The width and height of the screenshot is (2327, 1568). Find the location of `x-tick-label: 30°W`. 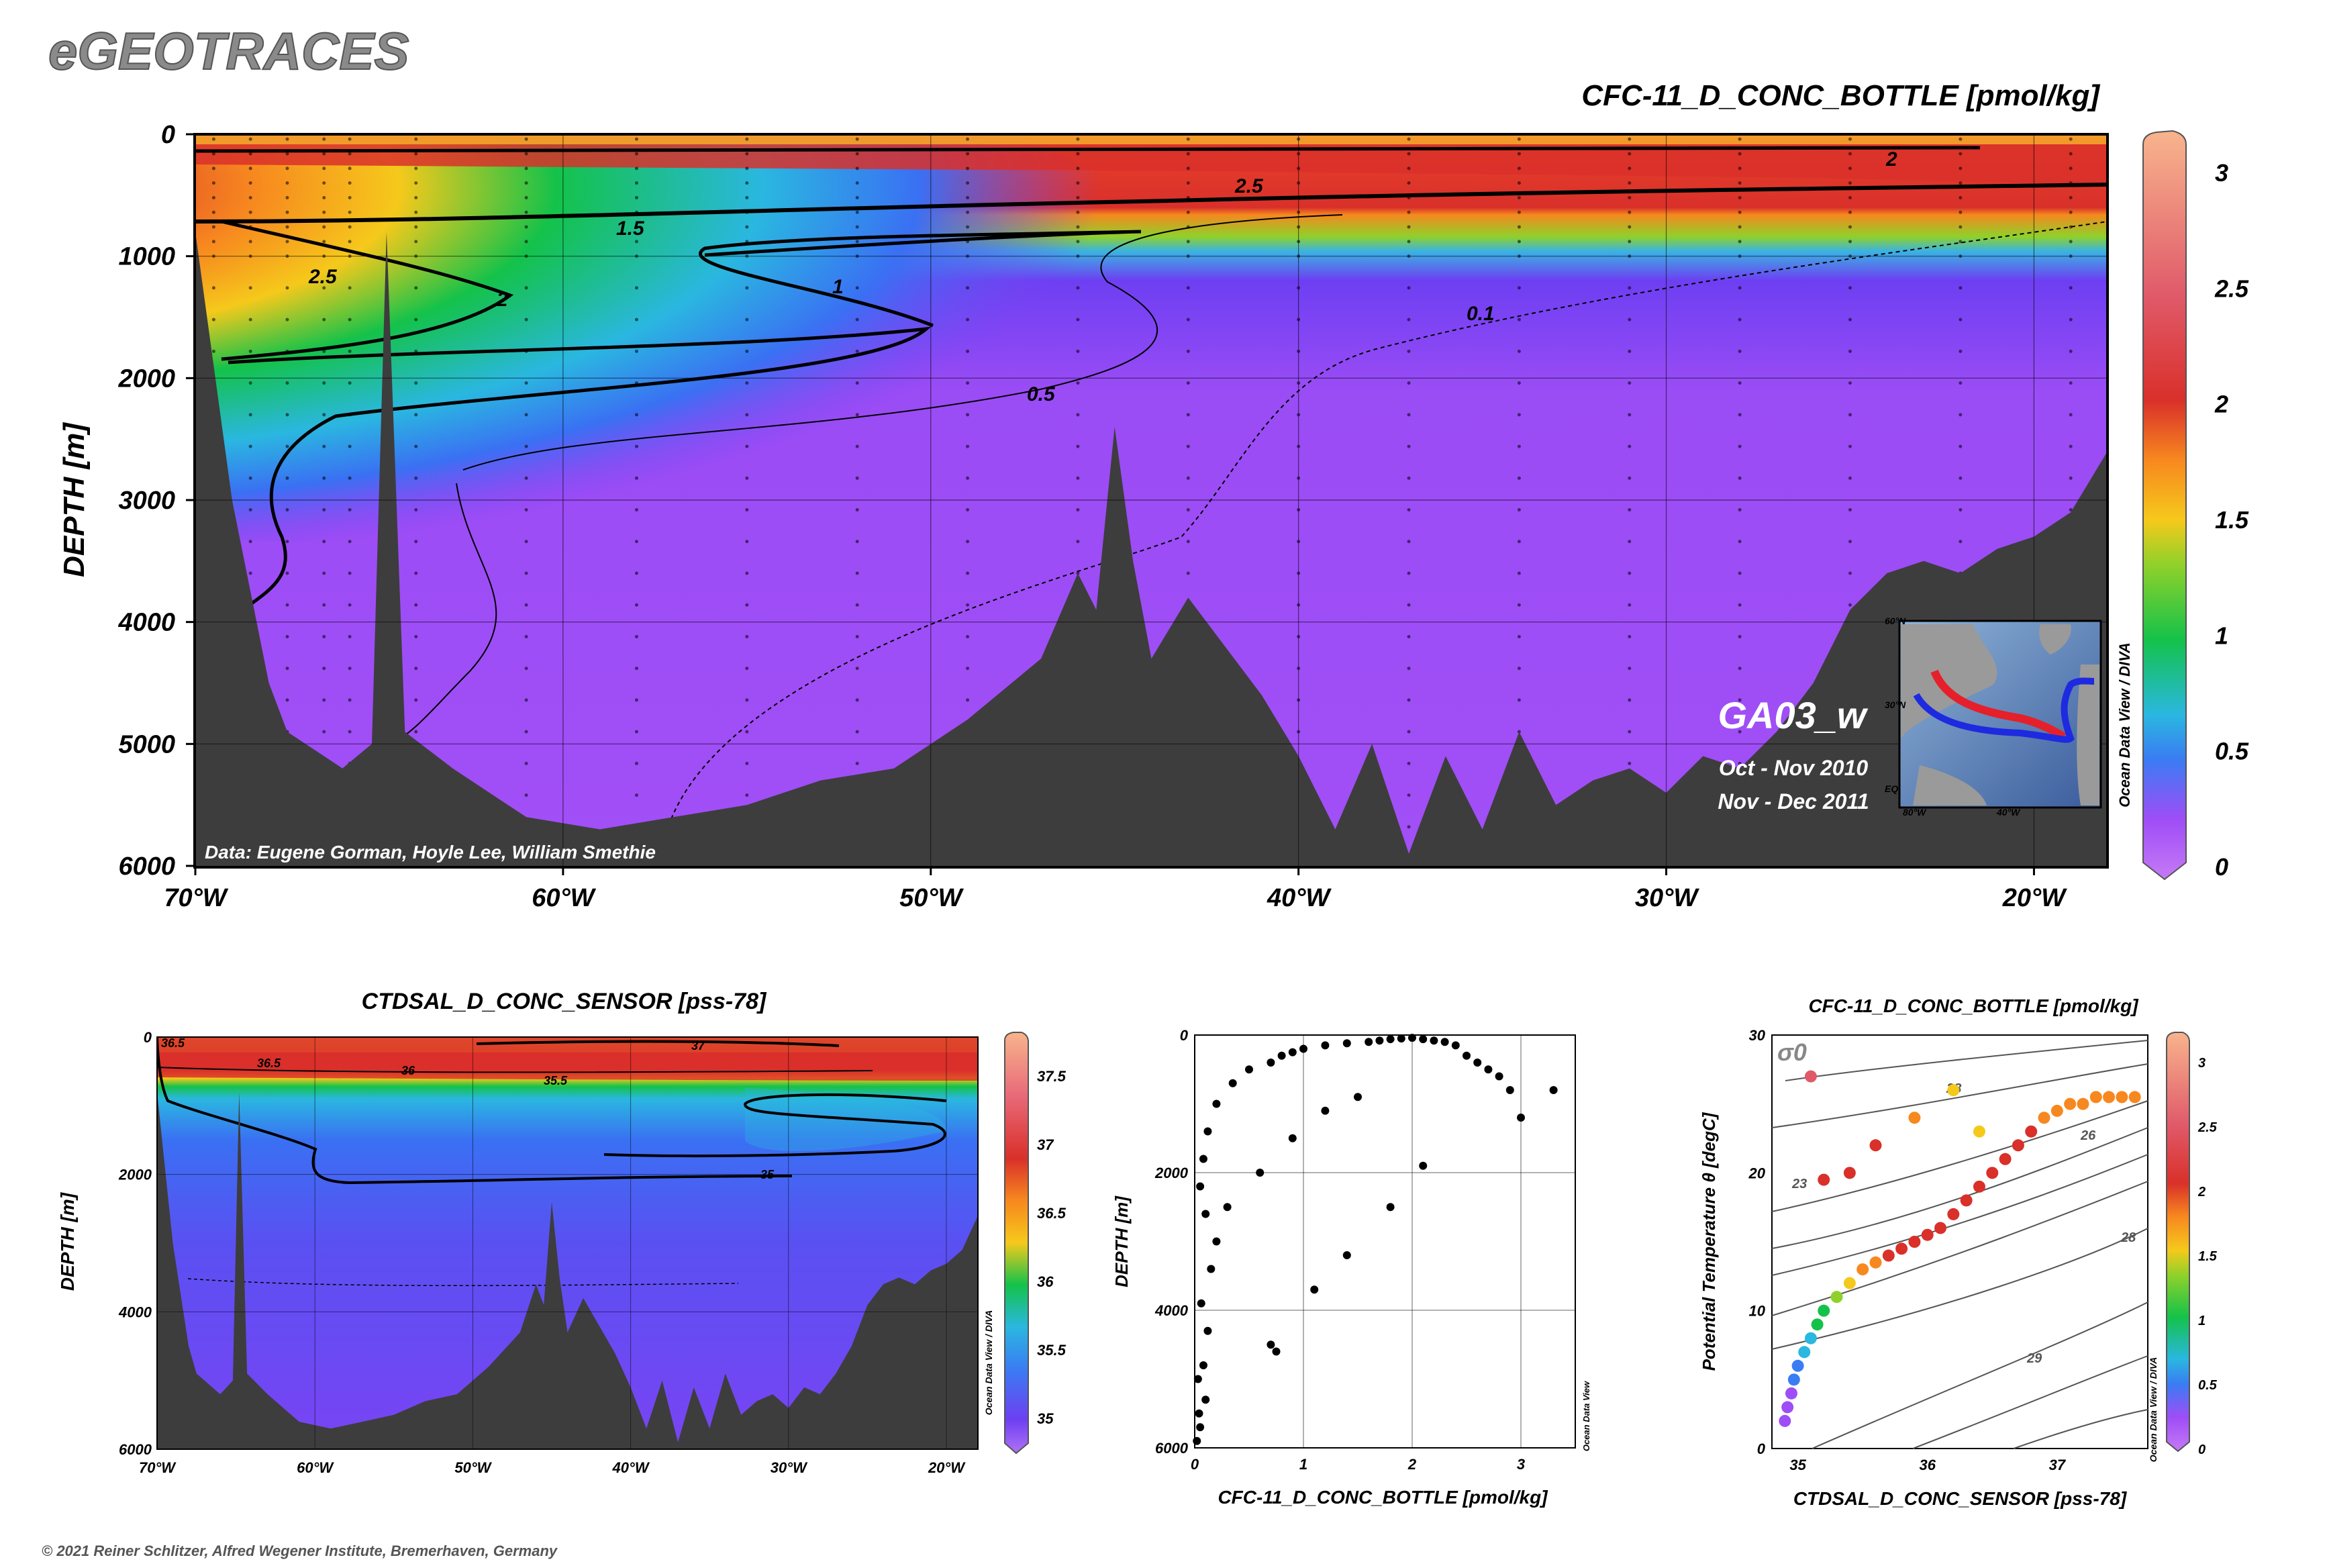

x-tick-label: 30°W is located at coordinates (1667, 898).